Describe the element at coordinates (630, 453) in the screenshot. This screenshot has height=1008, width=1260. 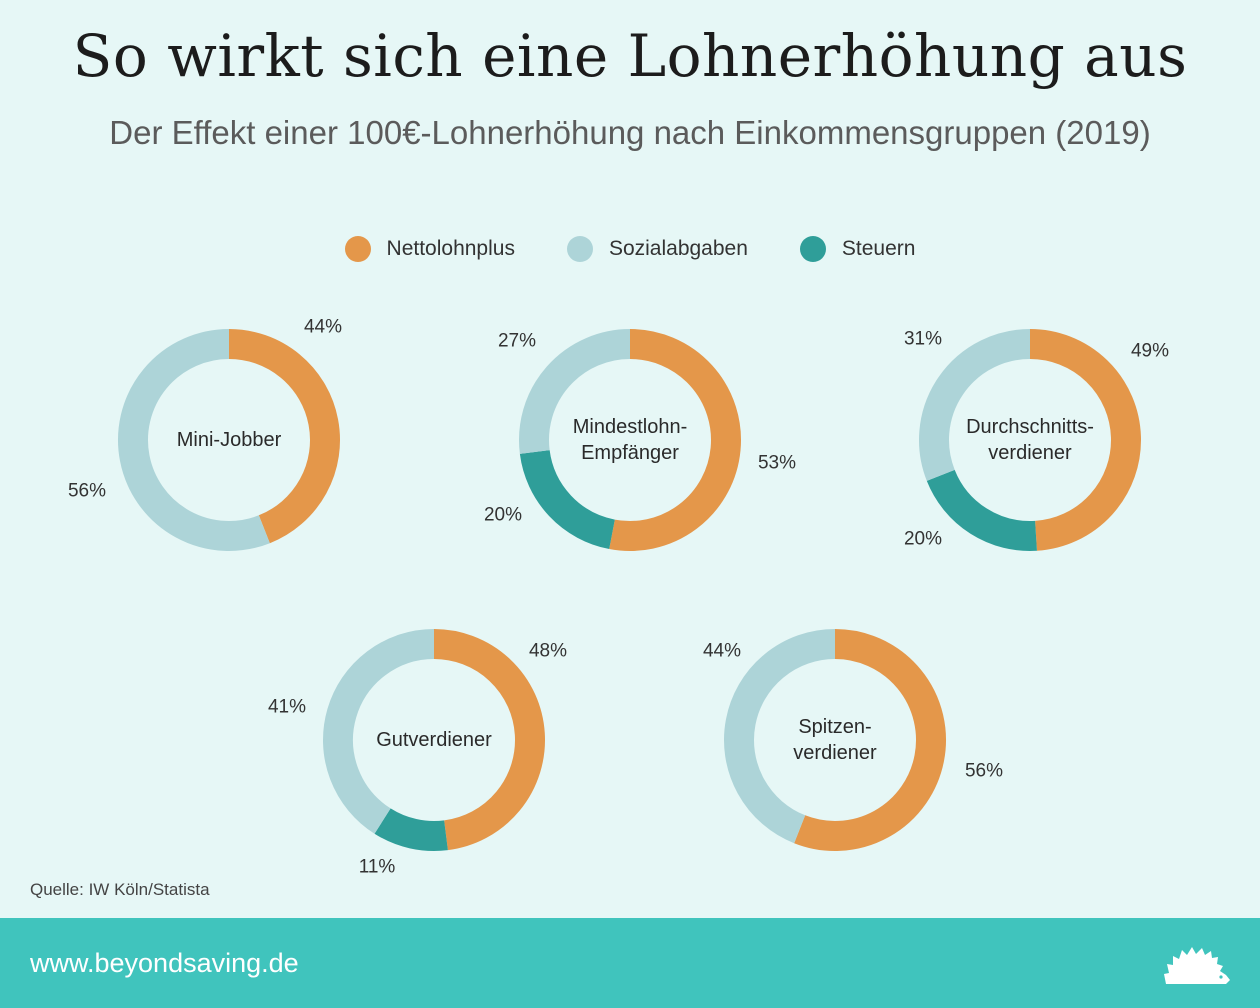
I see `donut-center-label: Empfänger` at that location.